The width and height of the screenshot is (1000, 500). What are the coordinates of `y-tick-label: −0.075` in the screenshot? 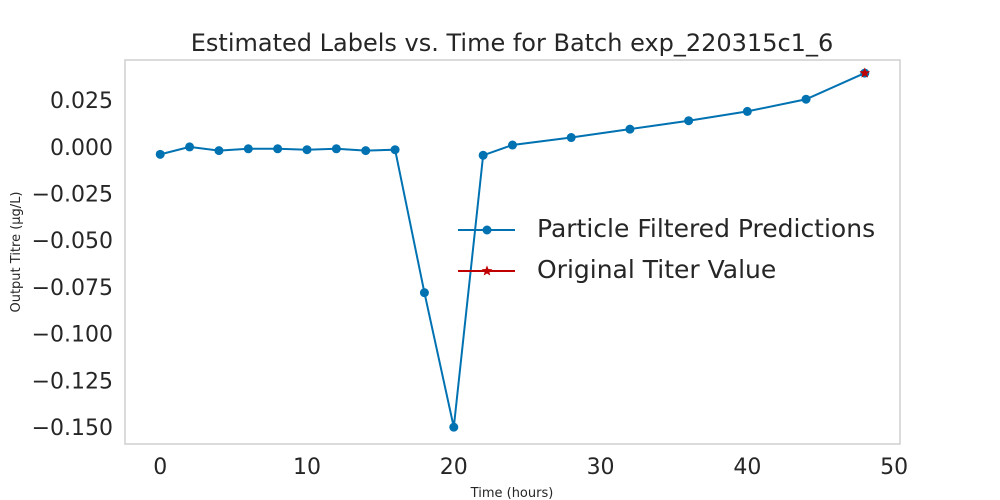 It's located at (72, 288).